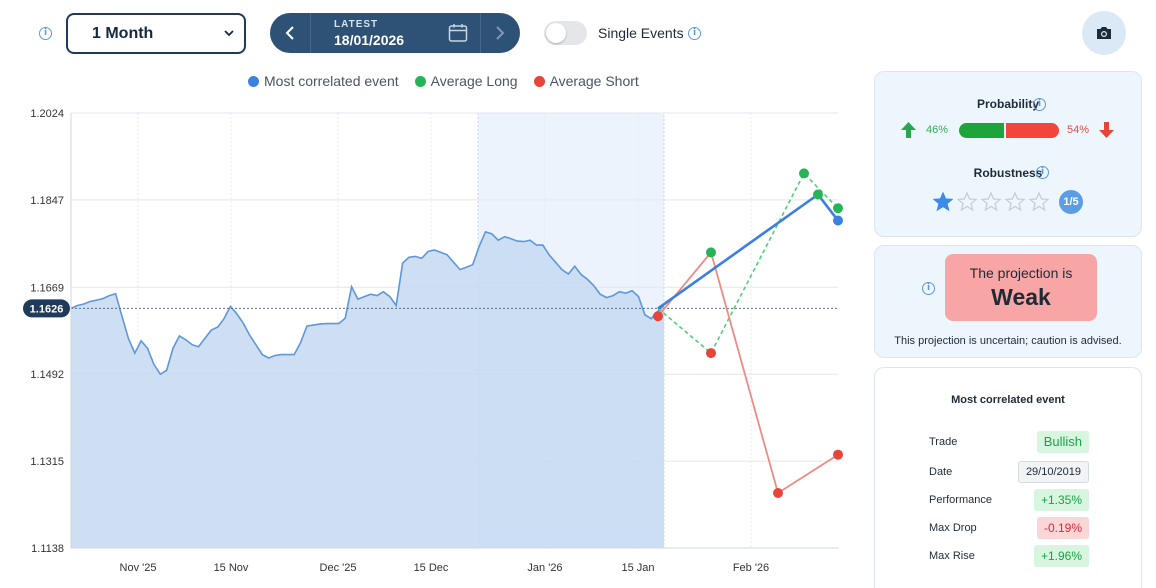 This screenshot has width=1156, height=588. What do you see at coordinates (1007, 104) in the screenshot?
I see `probability-title: Probability` at bounding box center [1007, 104].